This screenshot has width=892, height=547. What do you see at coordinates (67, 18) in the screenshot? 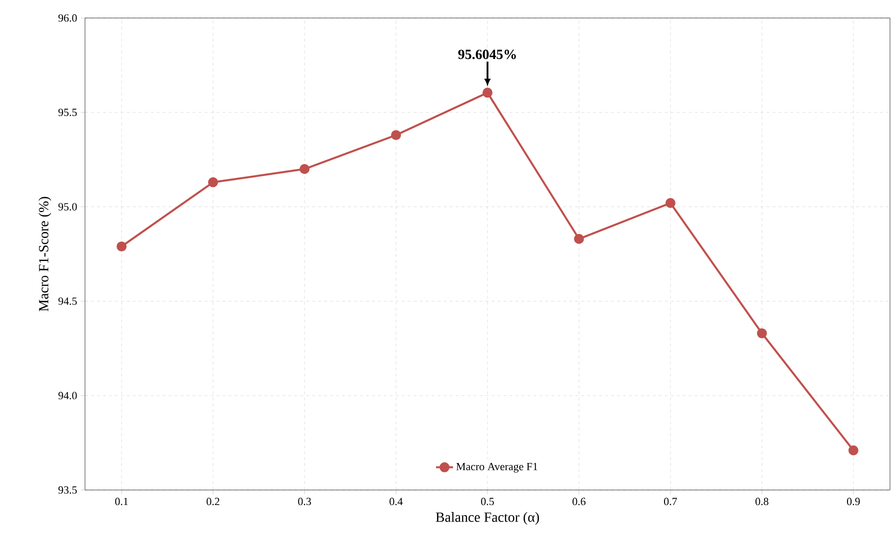
I see `y-tick-label: 96.0` at bounding box center [67, 18].